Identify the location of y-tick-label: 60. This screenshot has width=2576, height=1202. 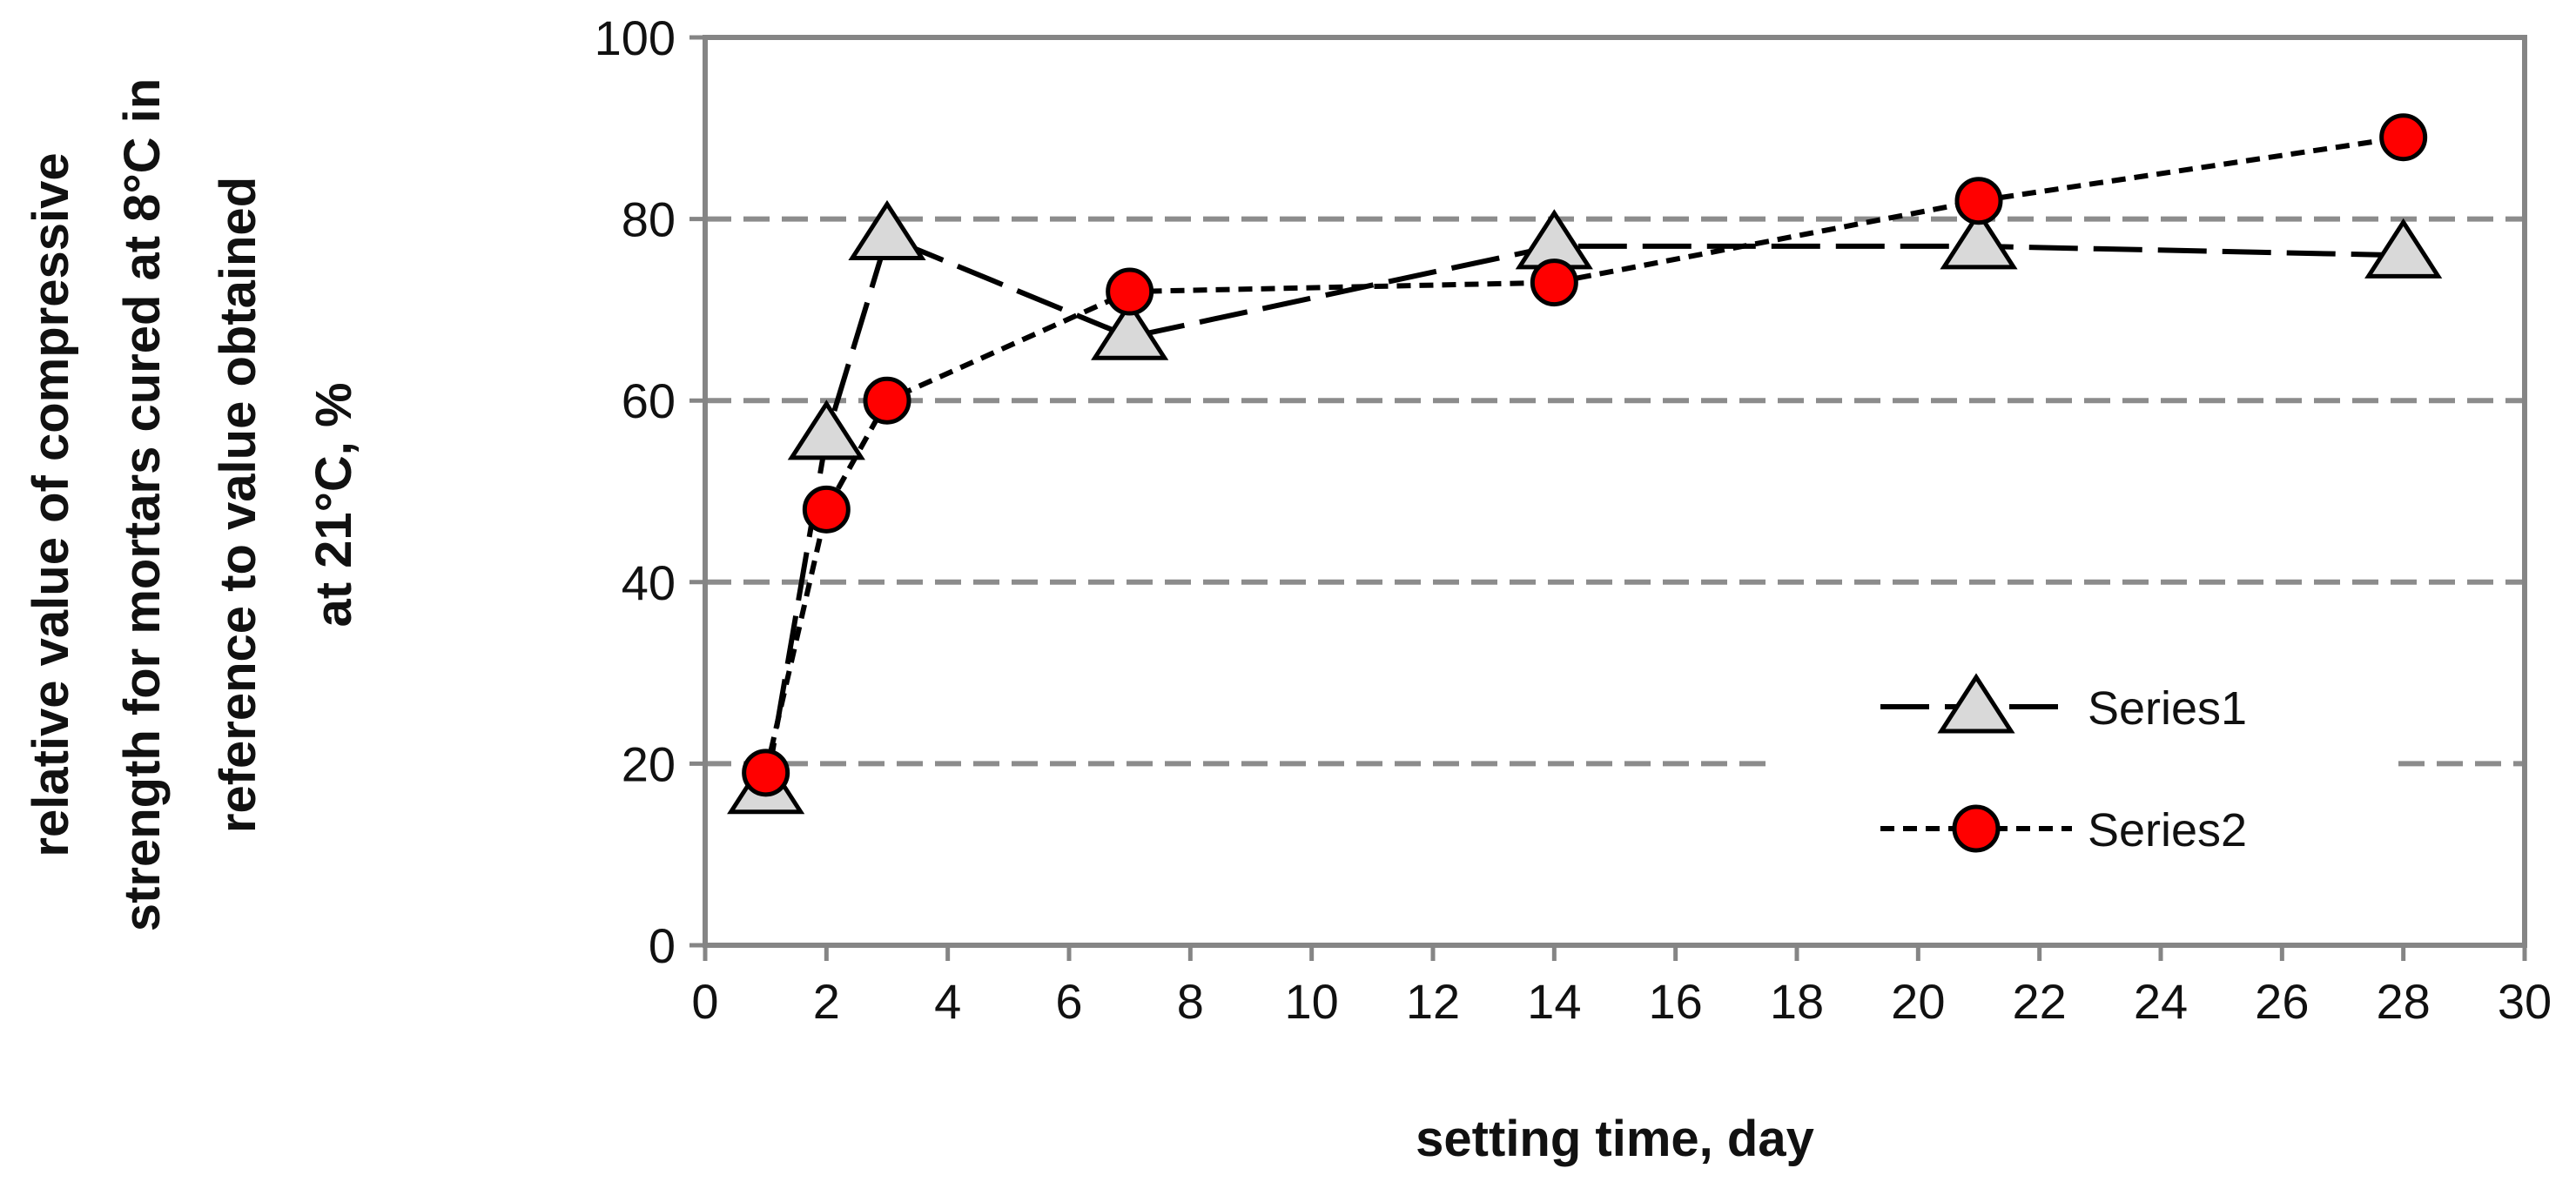
(649, 400).